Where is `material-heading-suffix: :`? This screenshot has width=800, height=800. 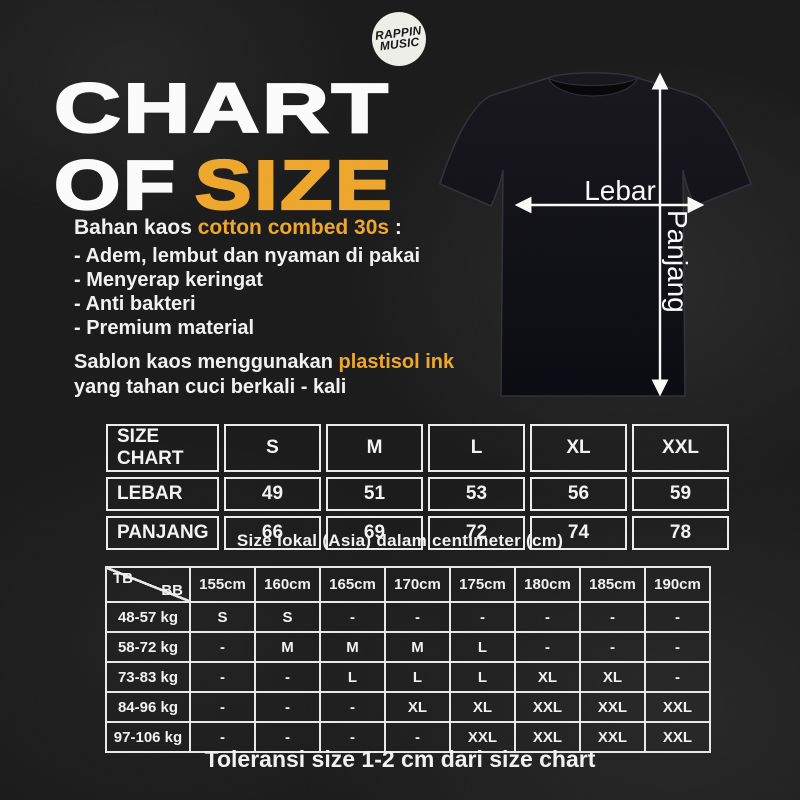
material-heading-suffix: : is located at coordinates (395, 227).